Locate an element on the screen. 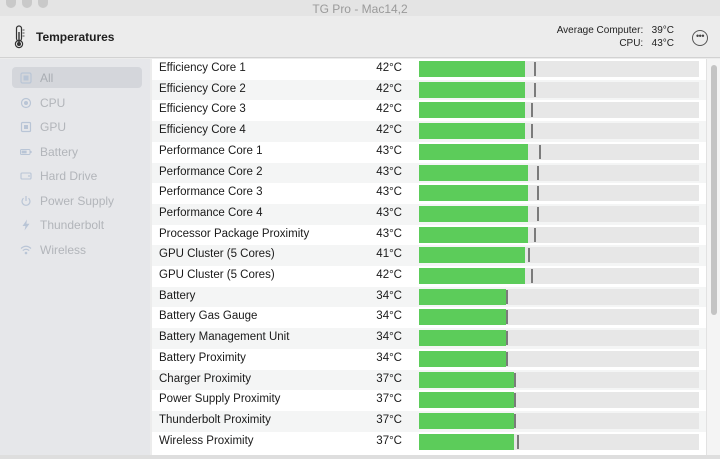 This screenshot has height=459, width=720. sensor-name: Performance Core 1 is located at coordinates (211, 150).